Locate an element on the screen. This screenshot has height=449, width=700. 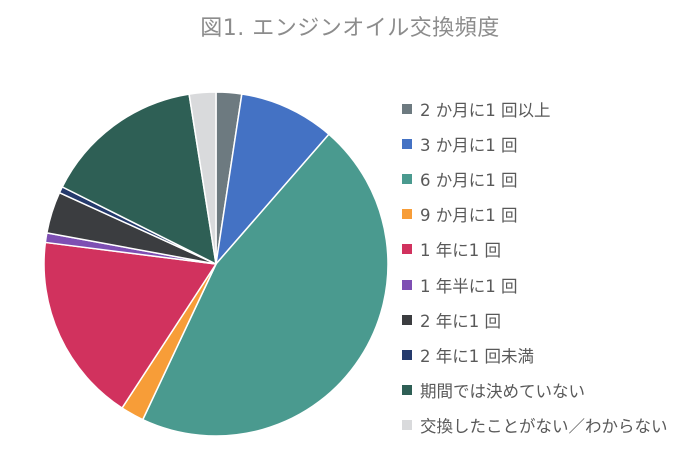
legend-item: 2 年に1 回未満 is located at coordinates (549, 354).